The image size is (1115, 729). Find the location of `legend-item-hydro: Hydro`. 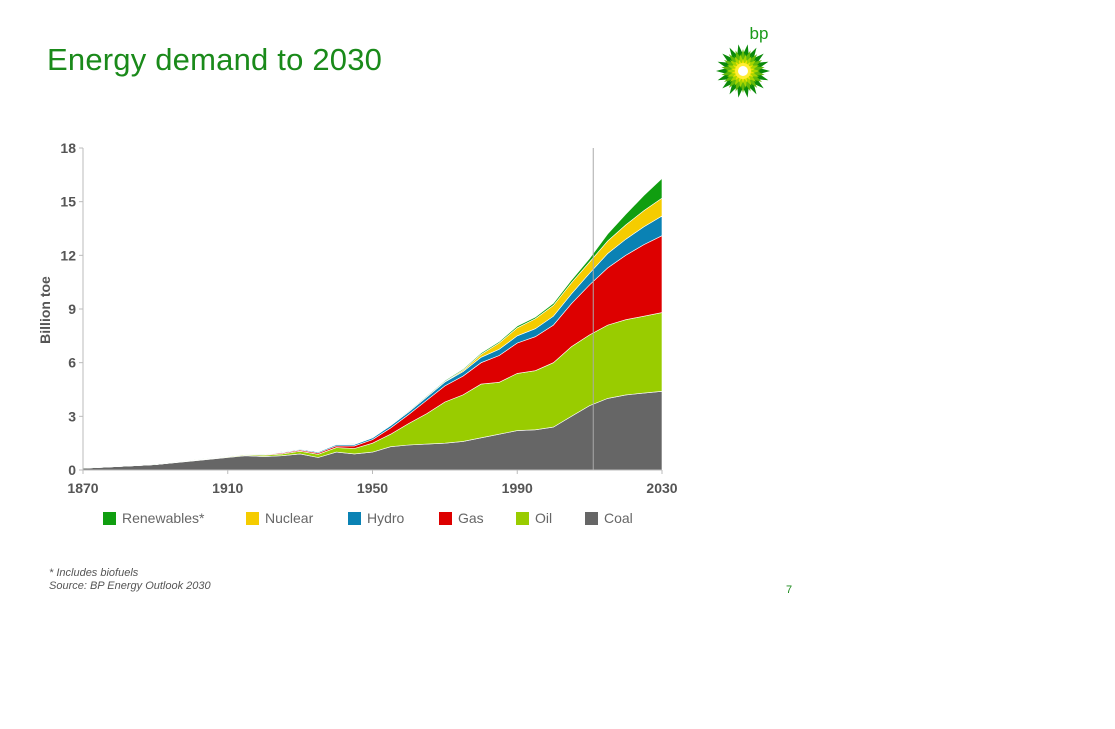

legend-item-hydro: Hydro is located at coordinates (376, 518).